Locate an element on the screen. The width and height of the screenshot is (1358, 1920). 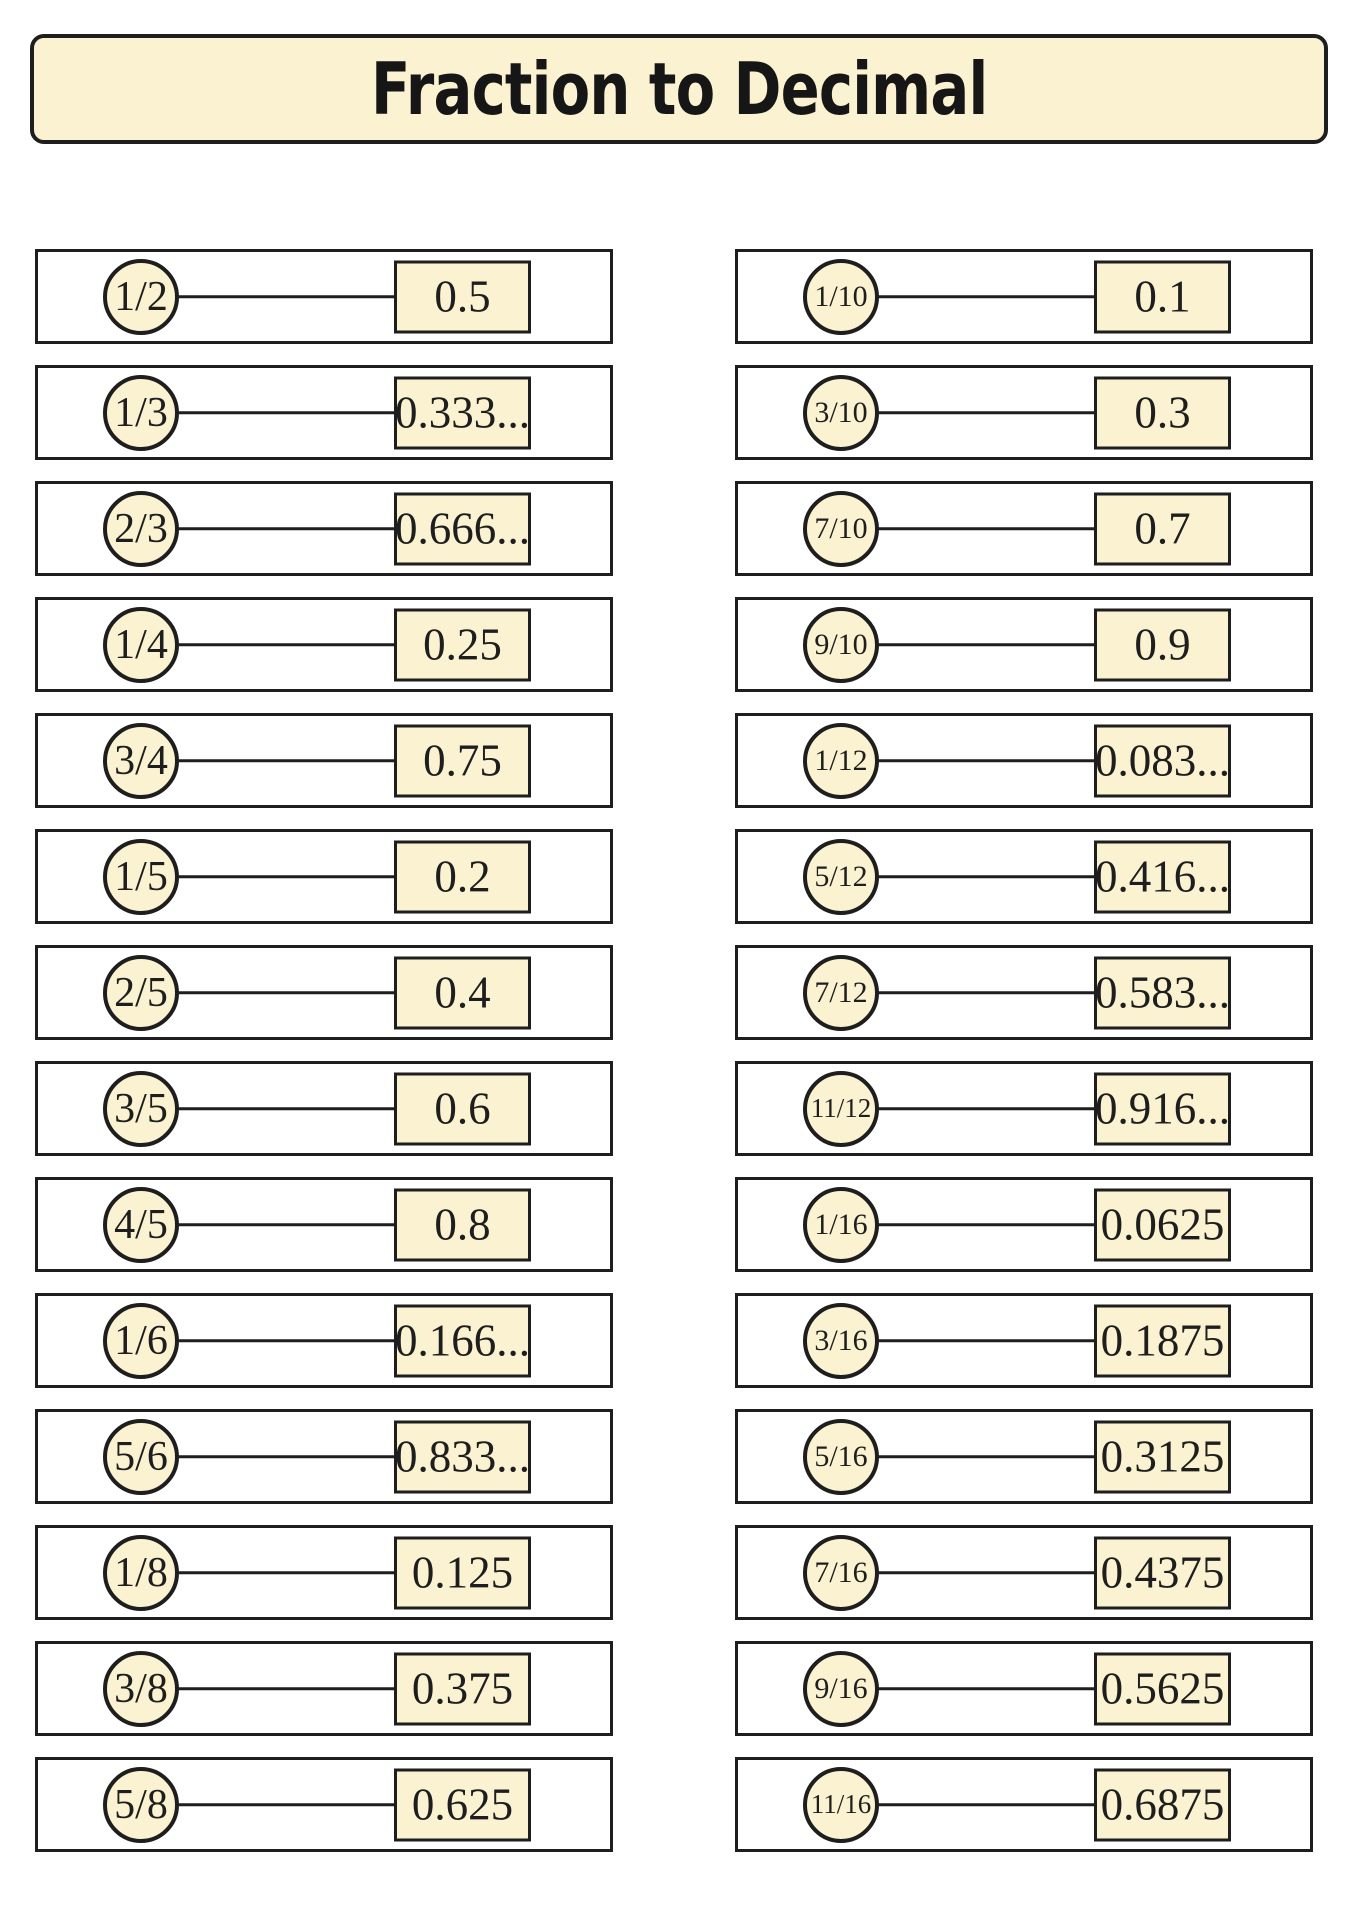
fraction-row-left-14: 5/8 0.625 is located at coordinates (324, 1804).